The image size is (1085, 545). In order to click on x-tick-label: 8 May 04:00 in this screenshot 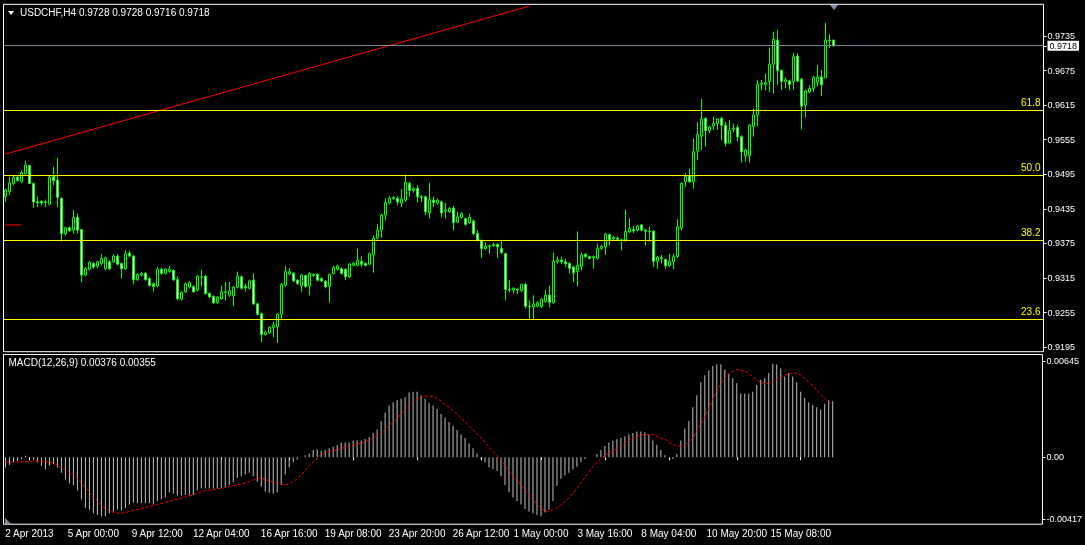, I will do `click(669, 533)`.